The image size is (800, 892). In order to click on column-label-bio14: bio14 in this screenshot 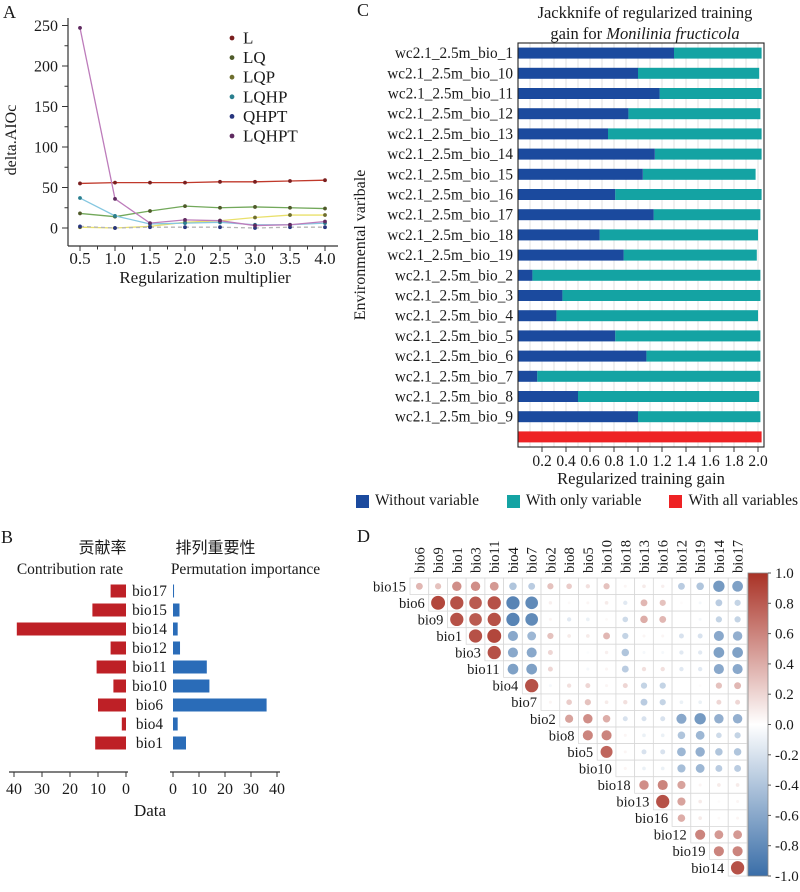, I will do `click(720, 556)`.